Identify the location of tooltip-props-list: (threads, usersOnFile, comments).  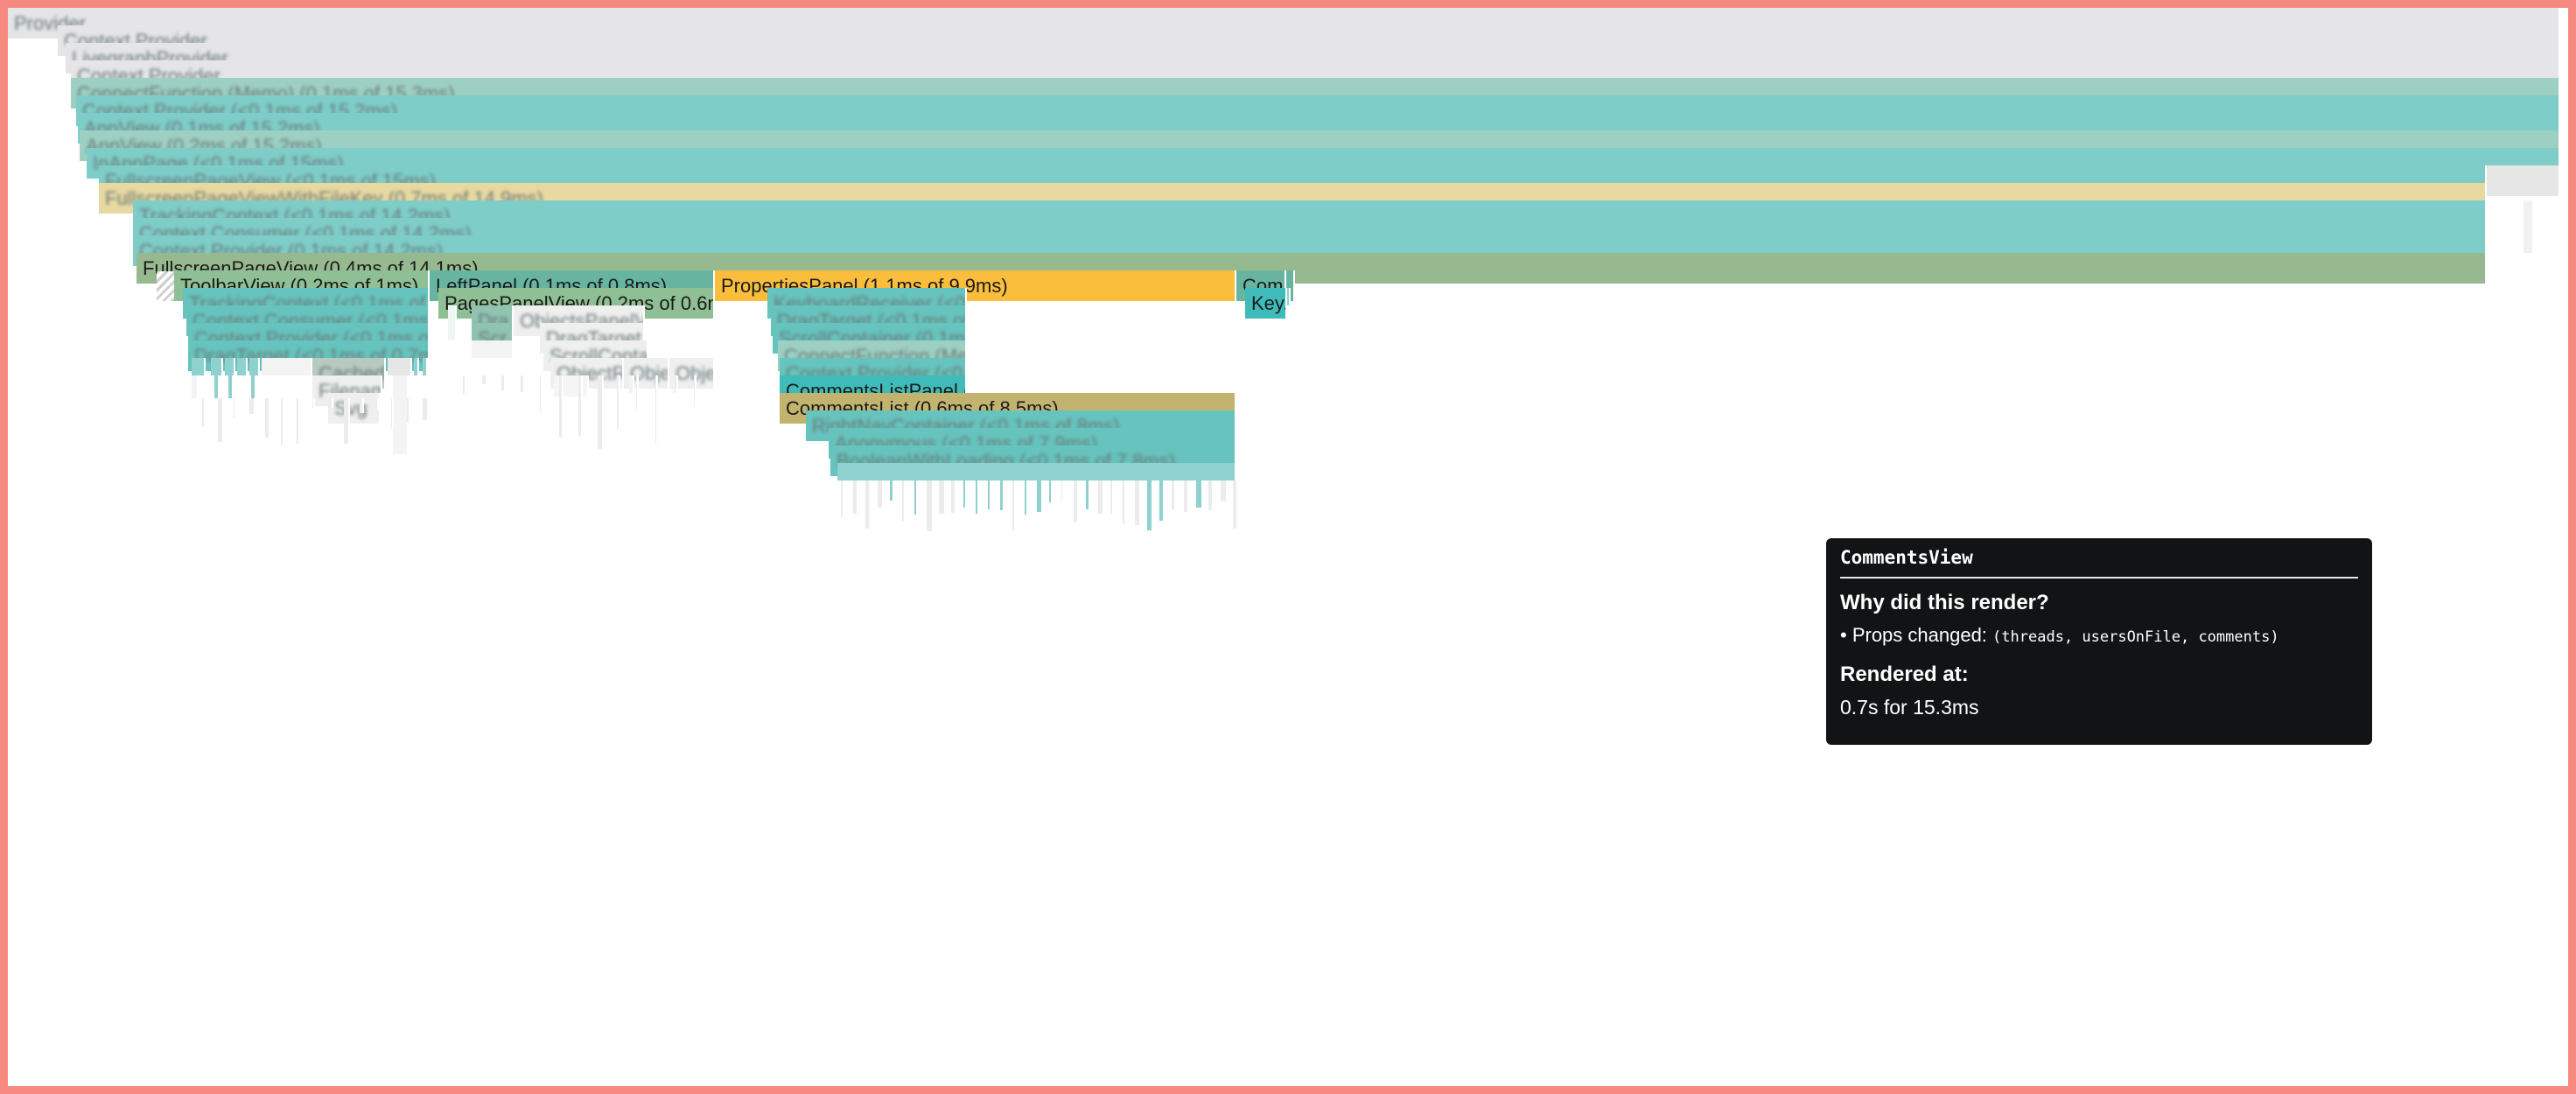
(2135, 637).